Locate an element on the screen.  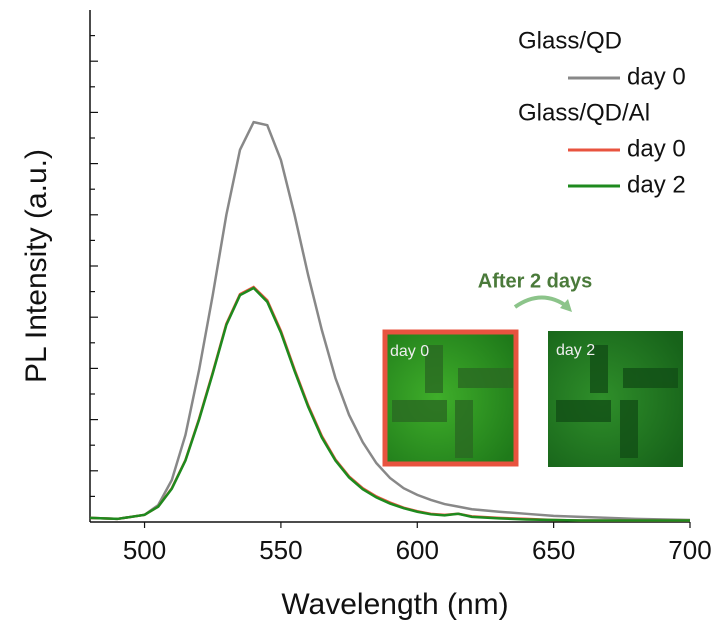
inset-images: day 0 day 2 After 2 days is located at coordinates (532, 368).